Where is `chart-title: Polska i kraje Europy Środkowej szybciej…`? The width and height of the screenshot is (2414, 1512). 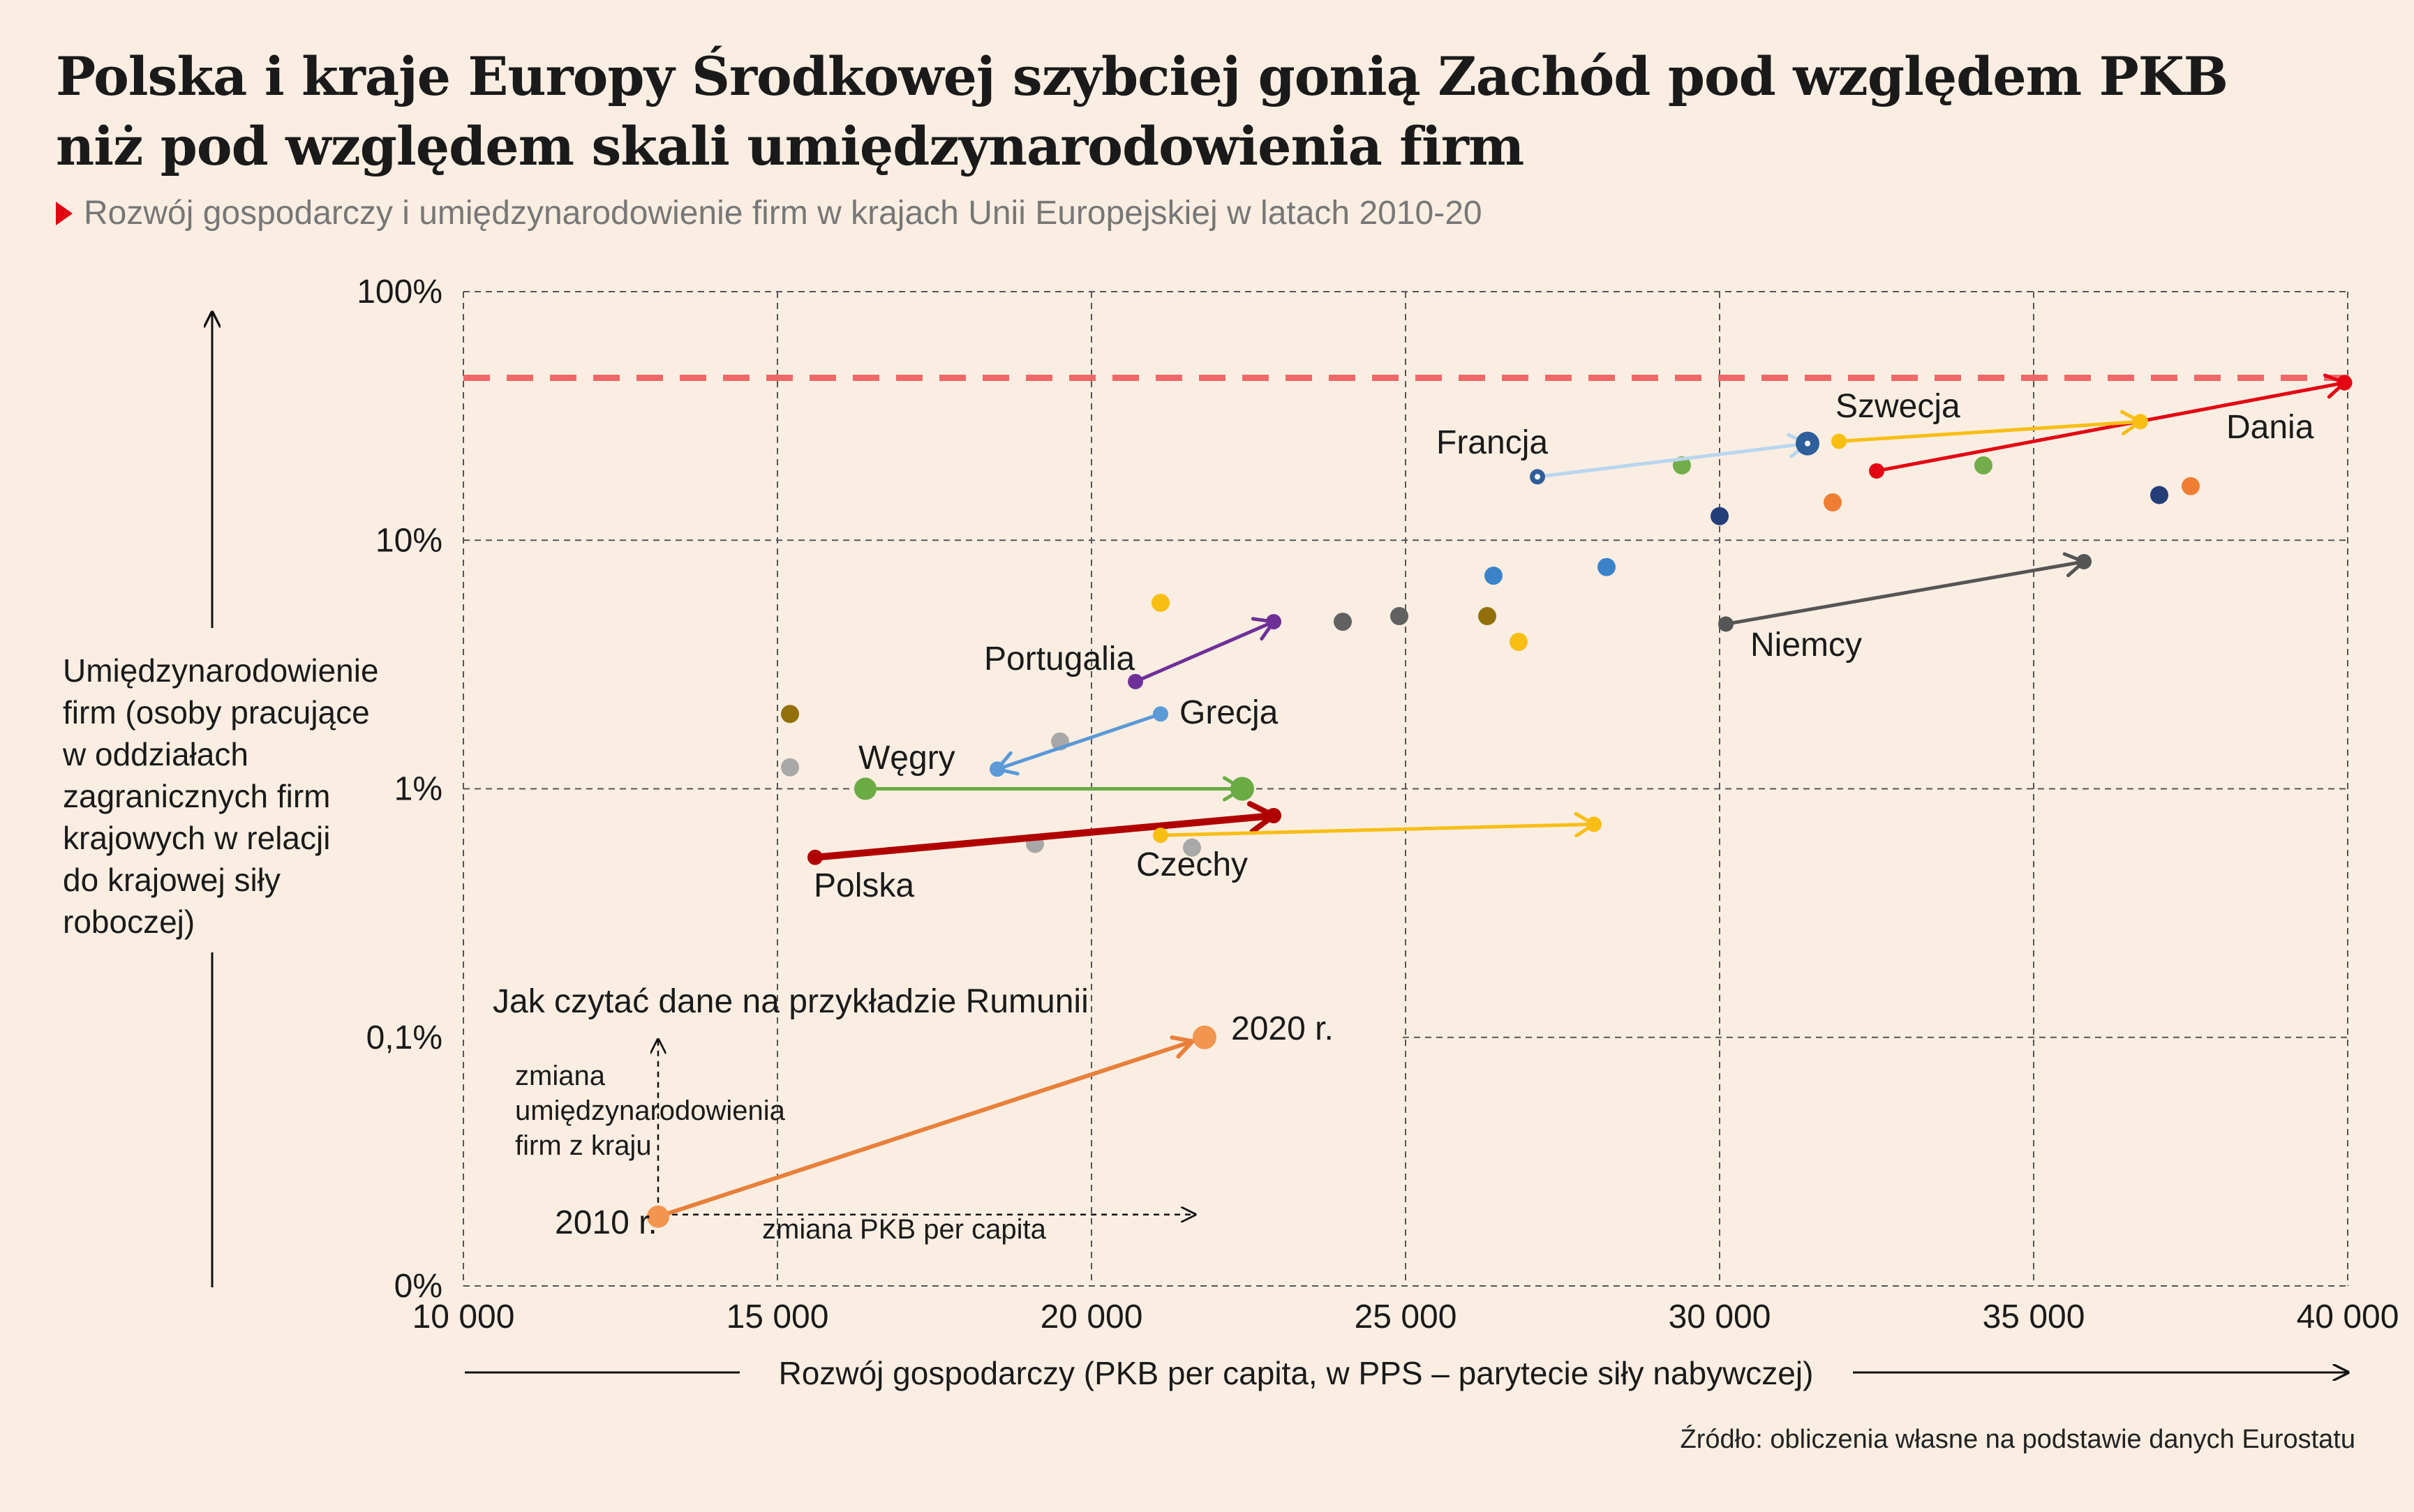
chart-title: Polska i kraje Europy Środkowej szybciej… is located at coordinates (1208, 111).